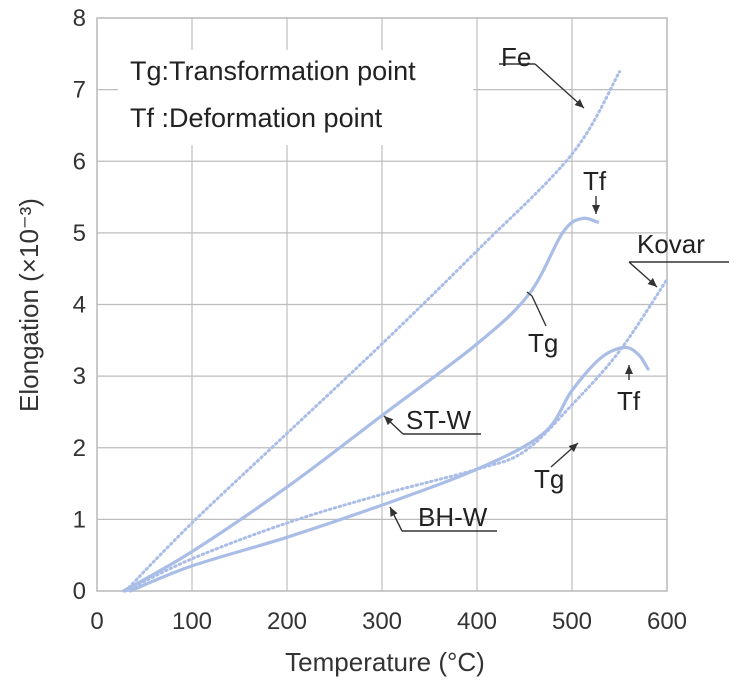 The width and height of the screenshot is (751, 683). Describe the element at coordinates (667, 621) in the screenshot. I see `x-tick-label: 600` at that location.